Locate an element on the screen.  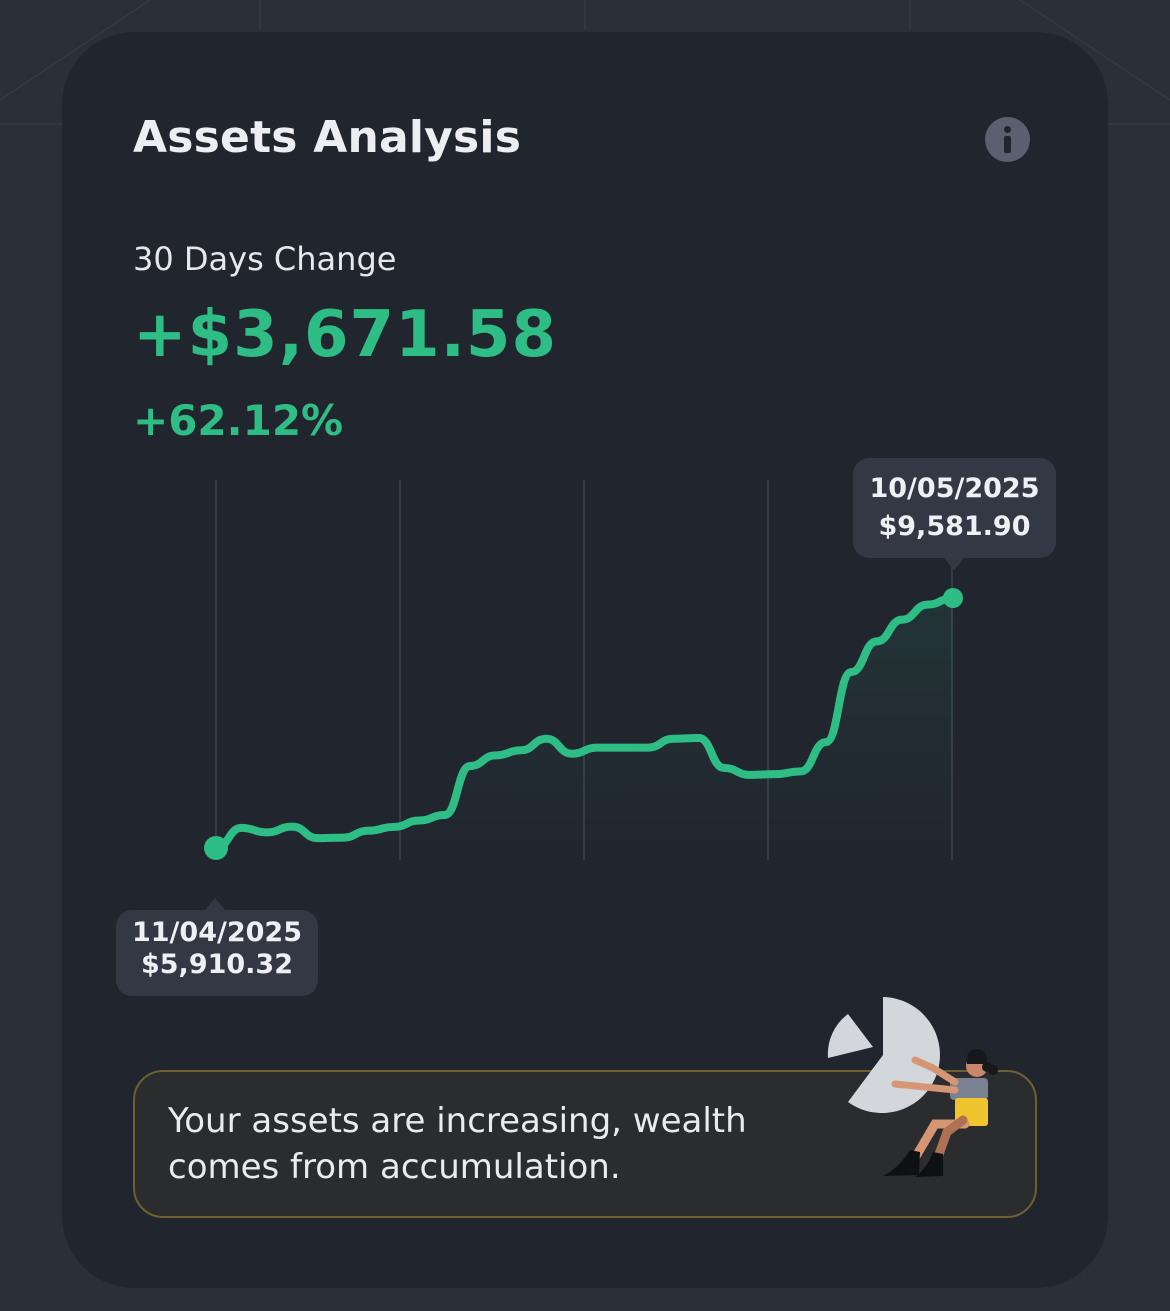
start-point-tooltip: 11/04/2025 $5,910.32 is located at coordinates (217, 947).